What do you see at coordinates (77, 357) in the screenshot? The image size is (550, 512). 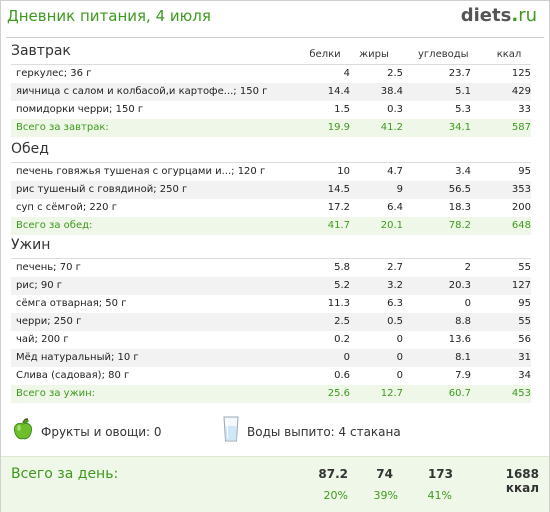 I see `food-name: Мёд натуральный; 10 г` at bounding box center [77, 357].